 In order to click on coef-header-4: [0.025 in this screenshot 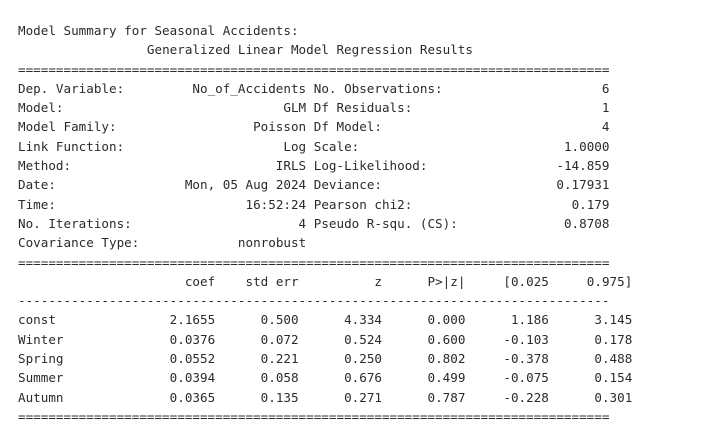, I will do `click(526, 281)`.